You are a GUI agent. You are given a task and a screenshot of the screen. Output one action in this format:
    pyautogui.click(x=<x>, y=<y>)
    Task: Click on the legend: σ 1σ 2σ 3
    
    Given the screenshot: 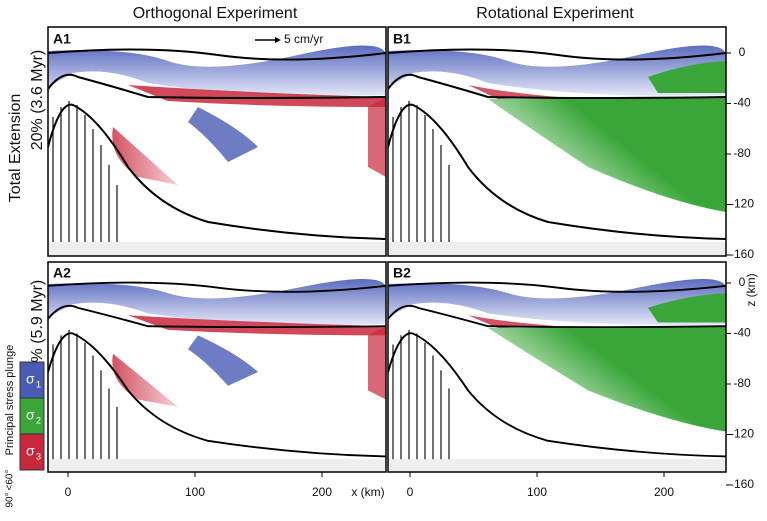 What is the action you would take?
    pyautogui.click(x=32, y=416)
    